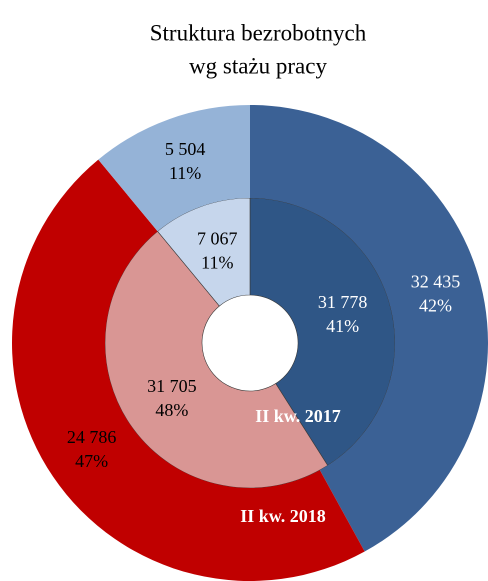  What do you see at coordinates (258, 65) in the screenshot?
I see `chart-title: wg stażu pracy` at bounding box center [258, 65].